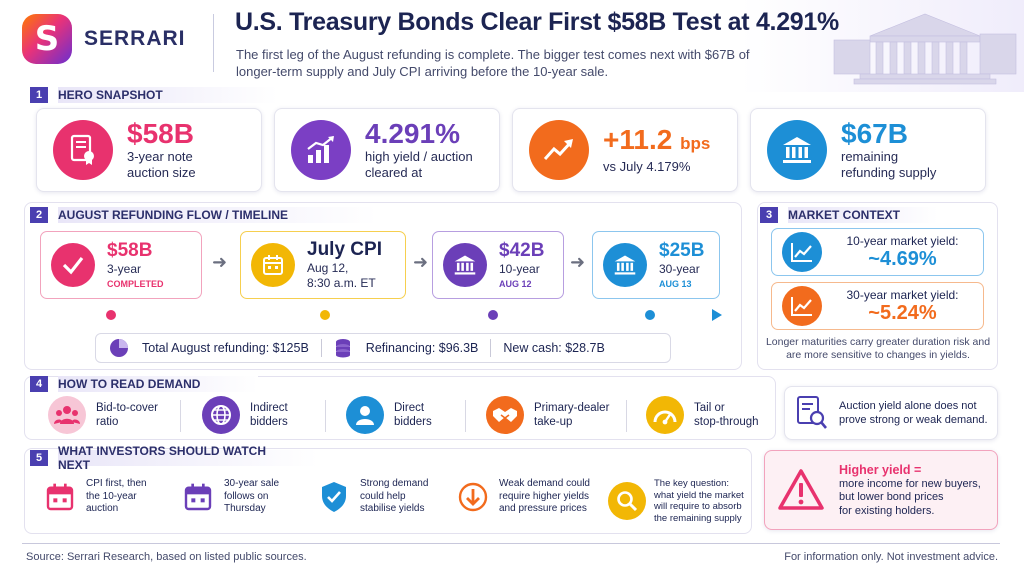  I want to click on hero-label: high yield / auction, so click(419, 156).